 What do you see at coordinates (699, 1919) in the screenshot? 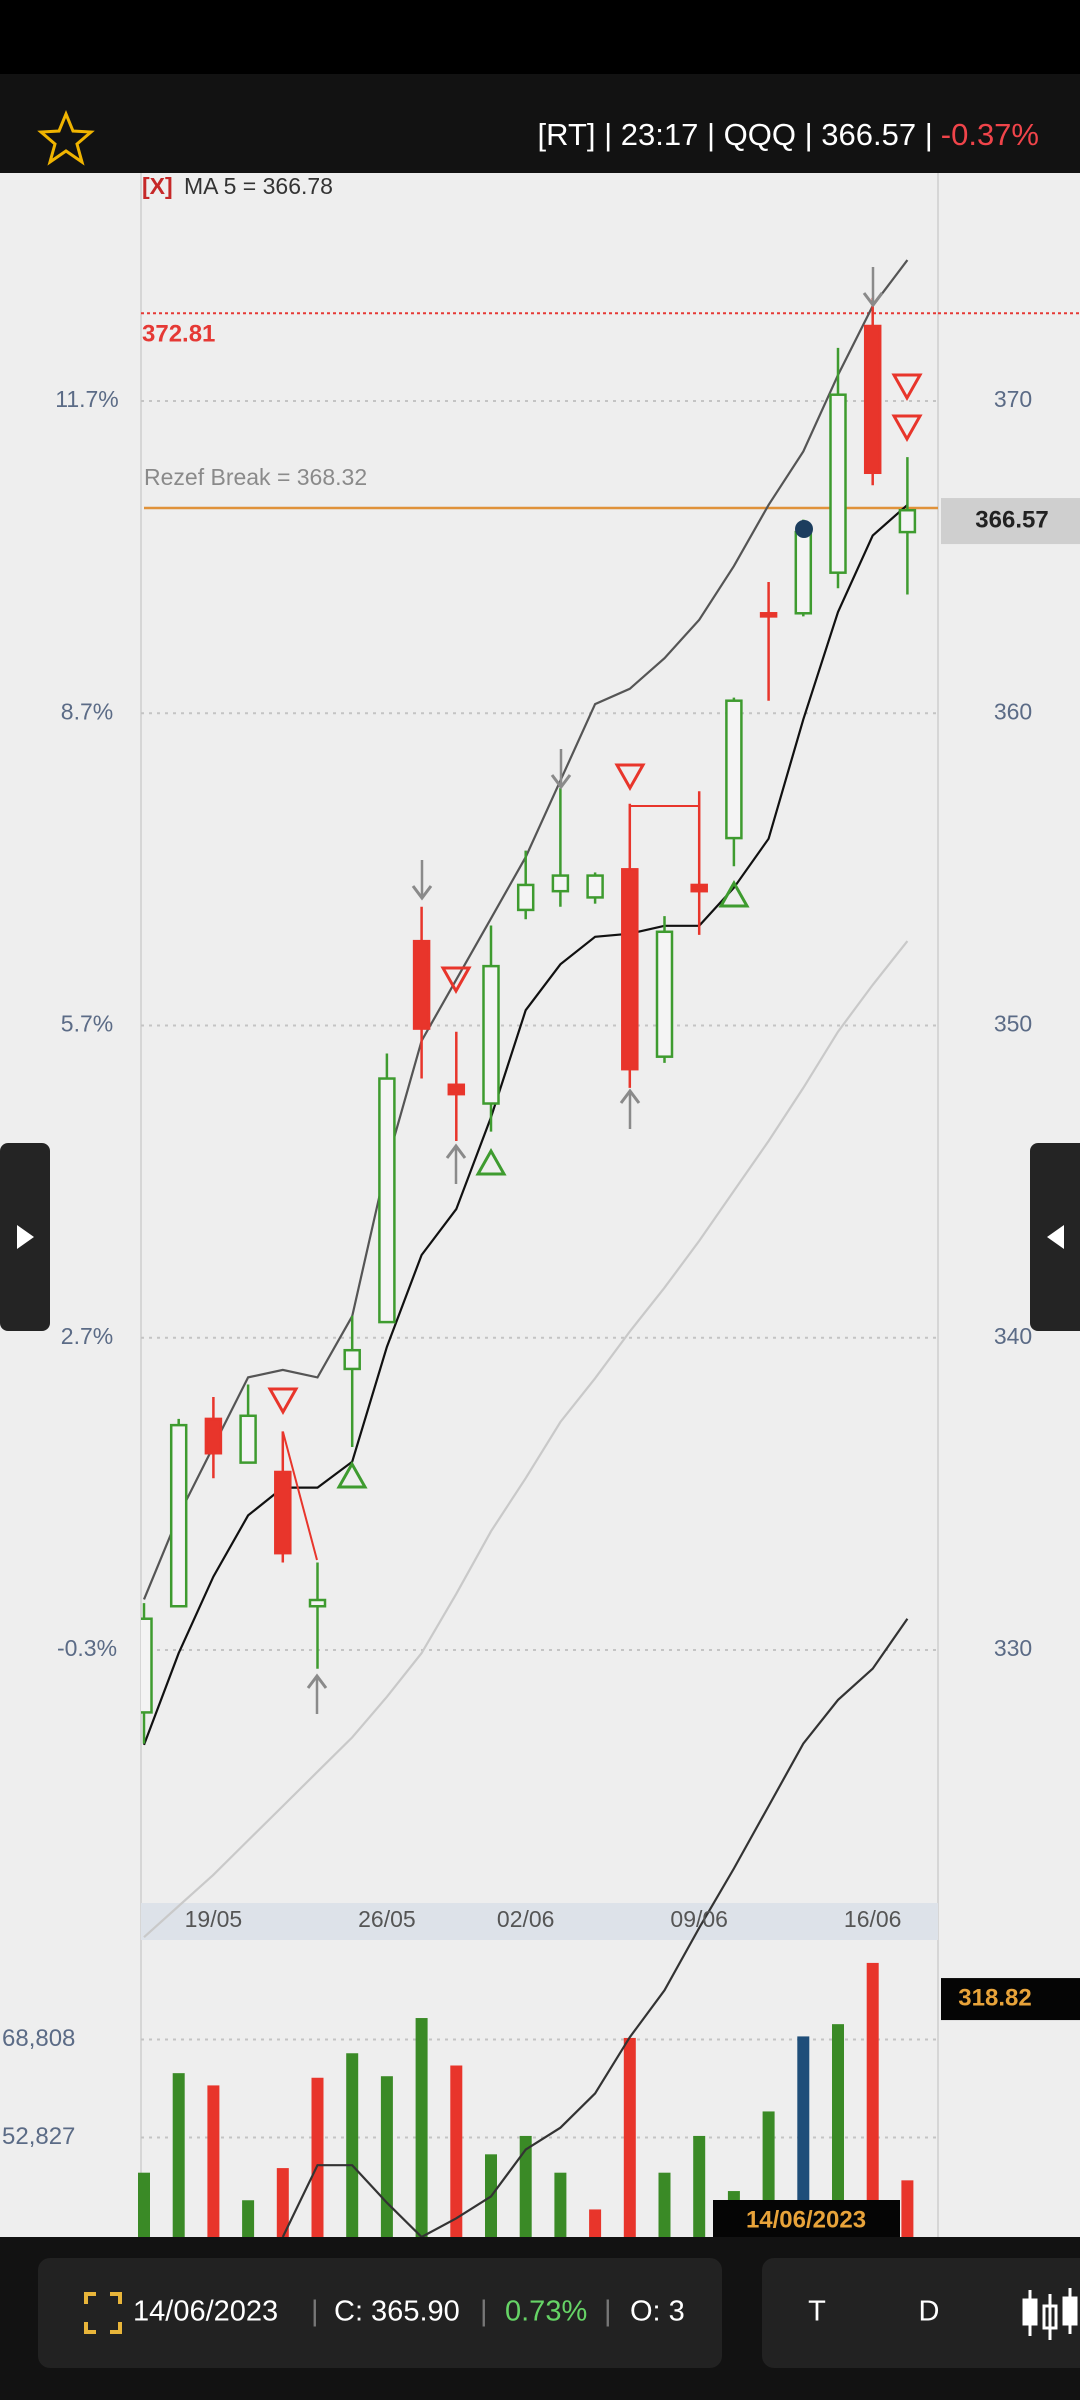
I see `date-label: 09/06` at bounding box center [699, 1919].